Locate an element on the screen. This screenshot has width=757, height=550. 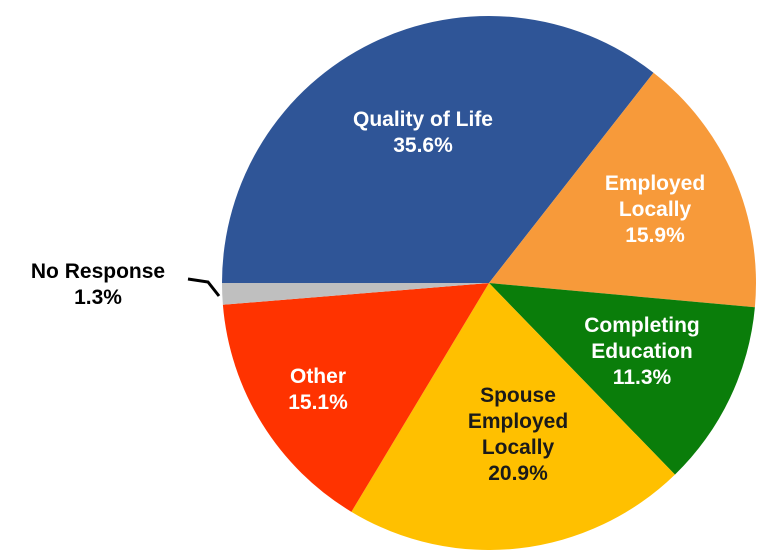
leader-line is located at coordinates (204, 287).